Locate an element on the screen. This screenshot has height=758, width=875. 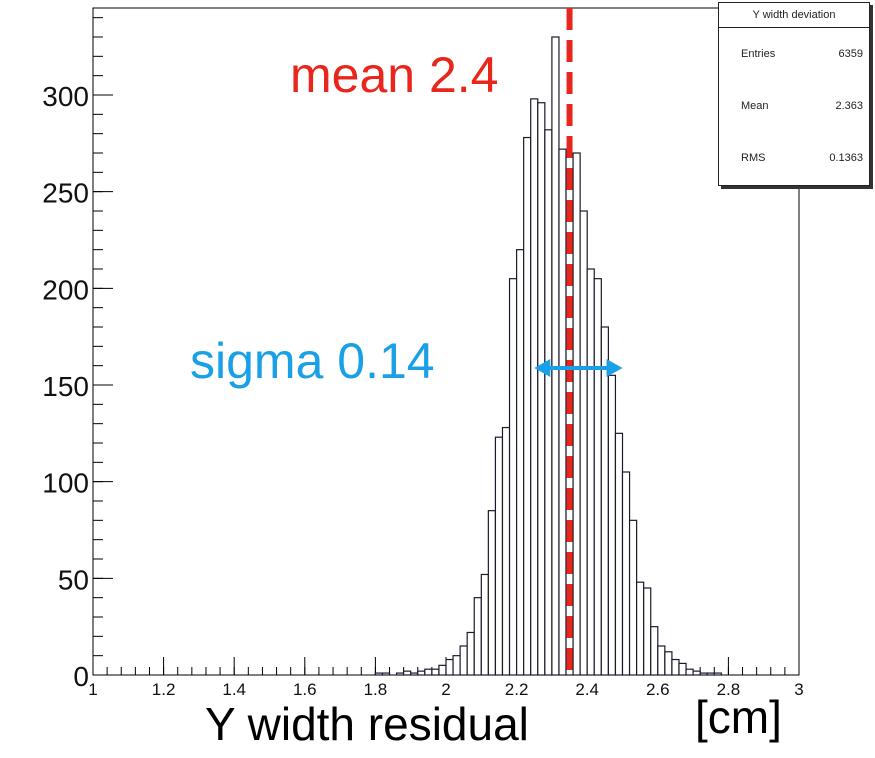
stats-value: 2.363 is located at coordinates (849, 106).